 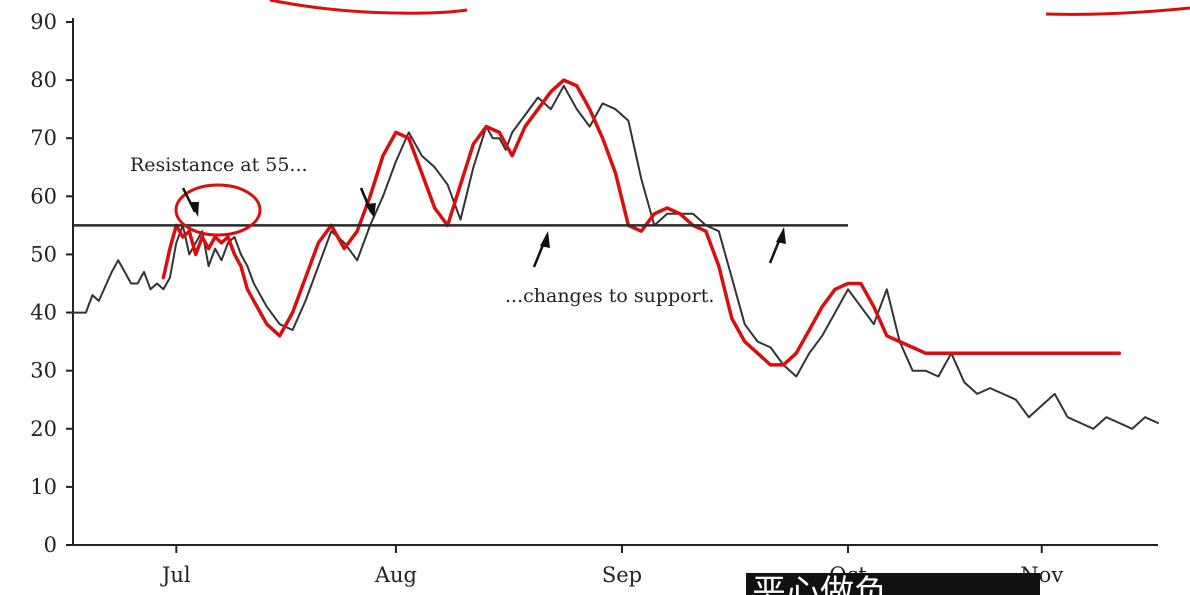 What do you see at coordinates (218, 210) in the screenshot?
I see `red-circle-mark` at bounding box center [218, 210].